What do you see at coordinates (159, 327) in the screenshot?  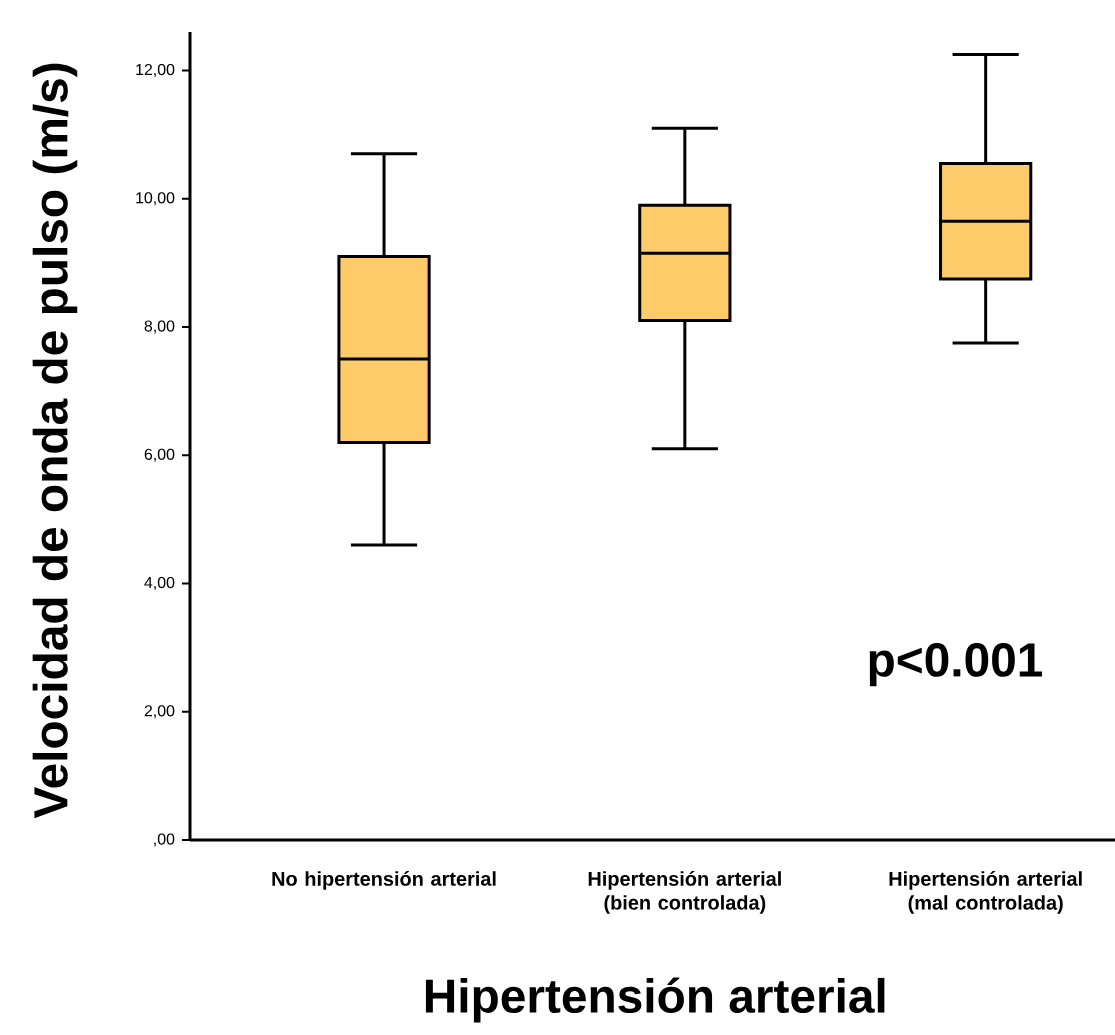 I see `y-tick-label: 8,00` at bounding box center [159, 327].